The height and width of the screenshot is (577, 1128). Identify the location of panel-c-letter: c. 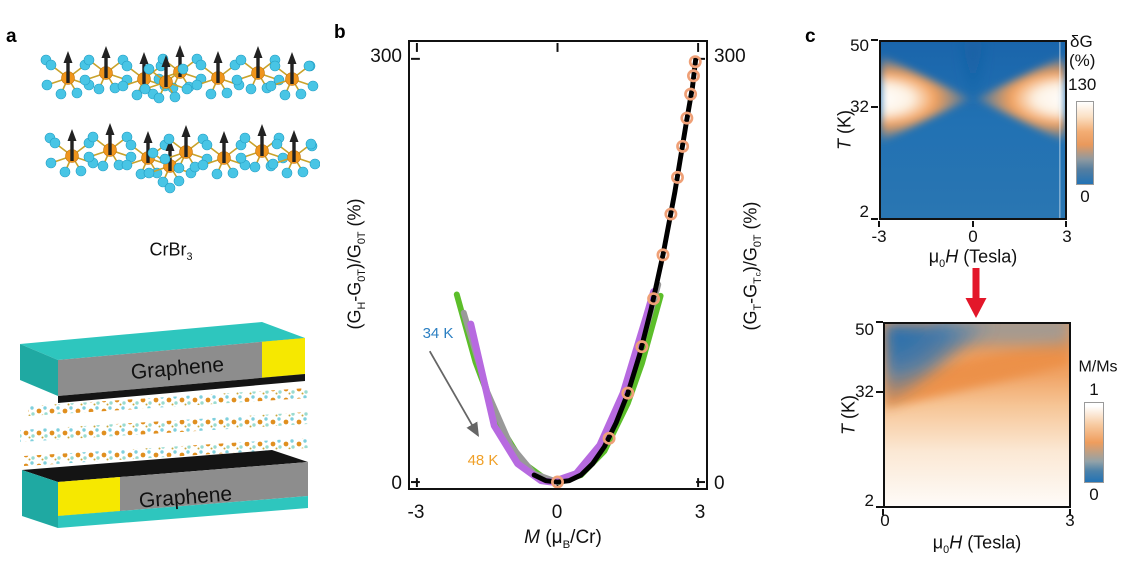
(810, 36).